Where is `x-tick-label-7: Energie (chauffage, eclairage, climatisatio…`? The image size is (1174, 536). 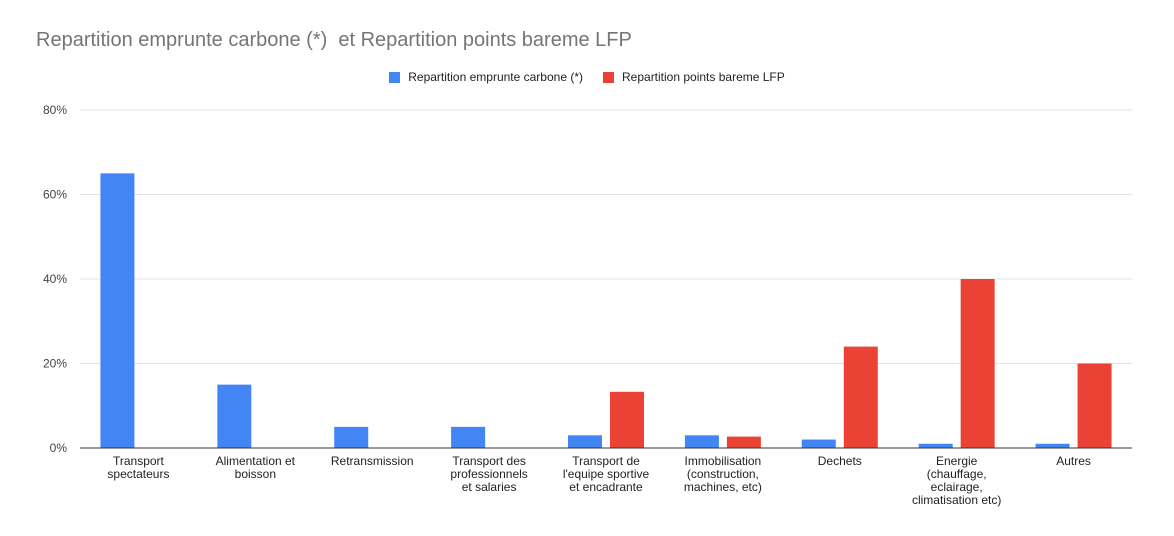 x-tick-label-7: Energie (chauffage, eclairage, climatisatio… is located at coordinates (956, 480).